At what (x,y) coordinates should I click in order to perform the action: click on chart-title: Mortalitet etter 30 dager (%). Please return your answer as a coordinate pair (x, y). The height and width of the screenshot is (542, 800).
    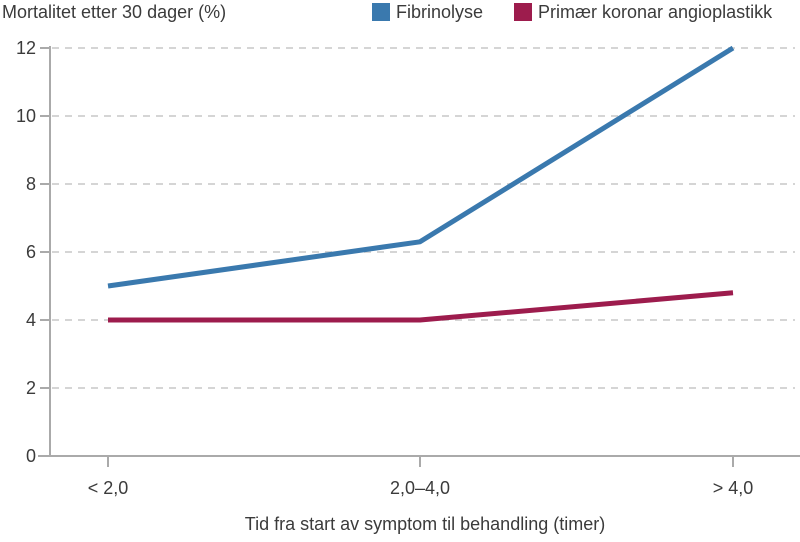
    Looking at the image, I should click on (114, 12).